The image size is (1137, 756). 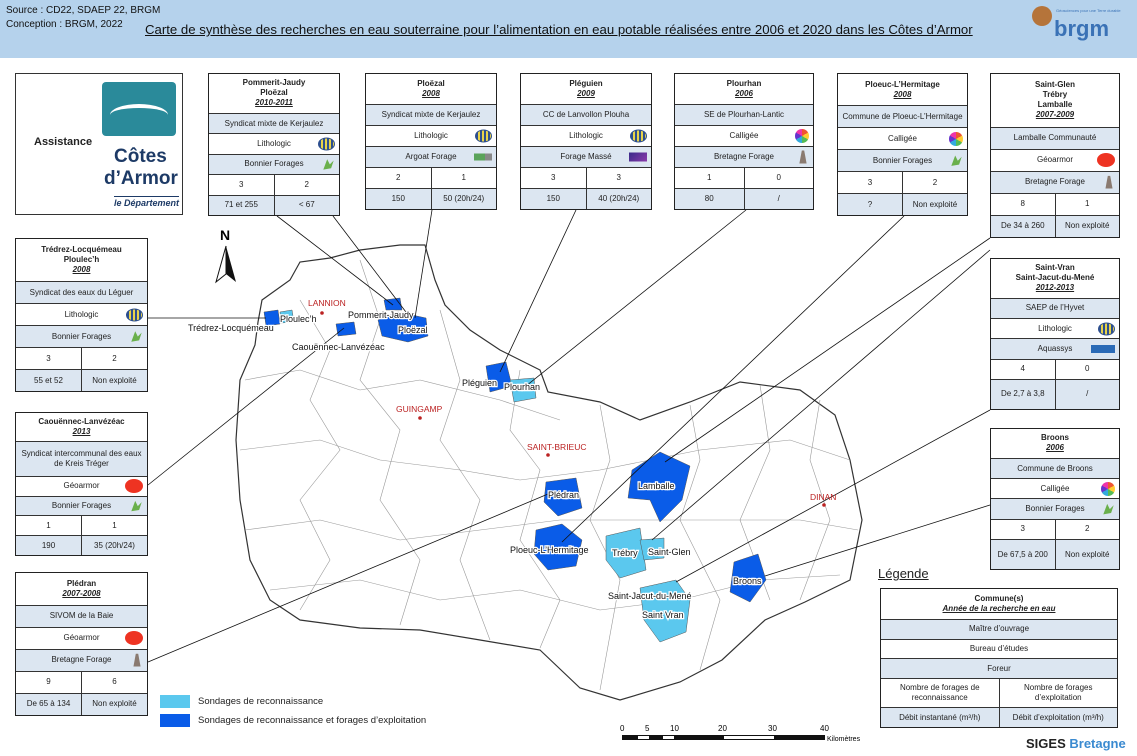 What do you see at coordinates (778, 178) in the screenshot?
I see `box-exploit: 0` at bounding box center [778, 178].